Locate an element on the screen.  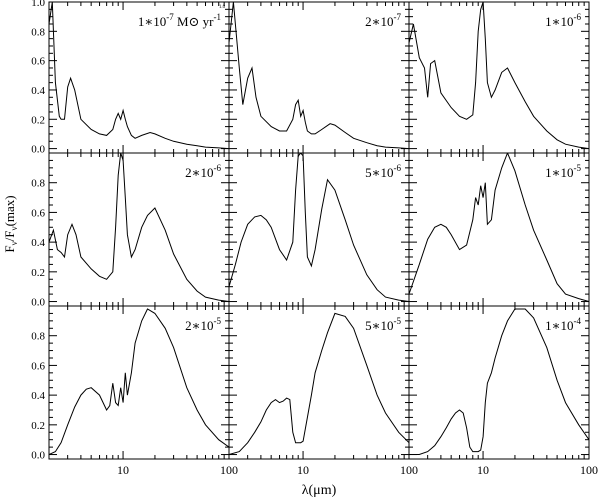
panel-label: 1∗10-7 M⊙ yr-1 is located at coordinates (179, 20).